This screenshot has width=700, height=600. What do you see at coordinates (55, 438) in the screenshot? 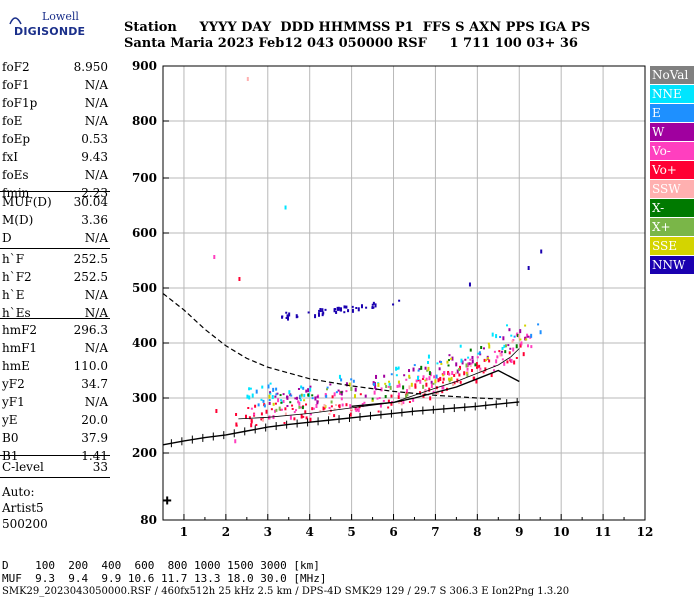
I see `param-B0: B0 37.9` at bounding box center [55, 438].